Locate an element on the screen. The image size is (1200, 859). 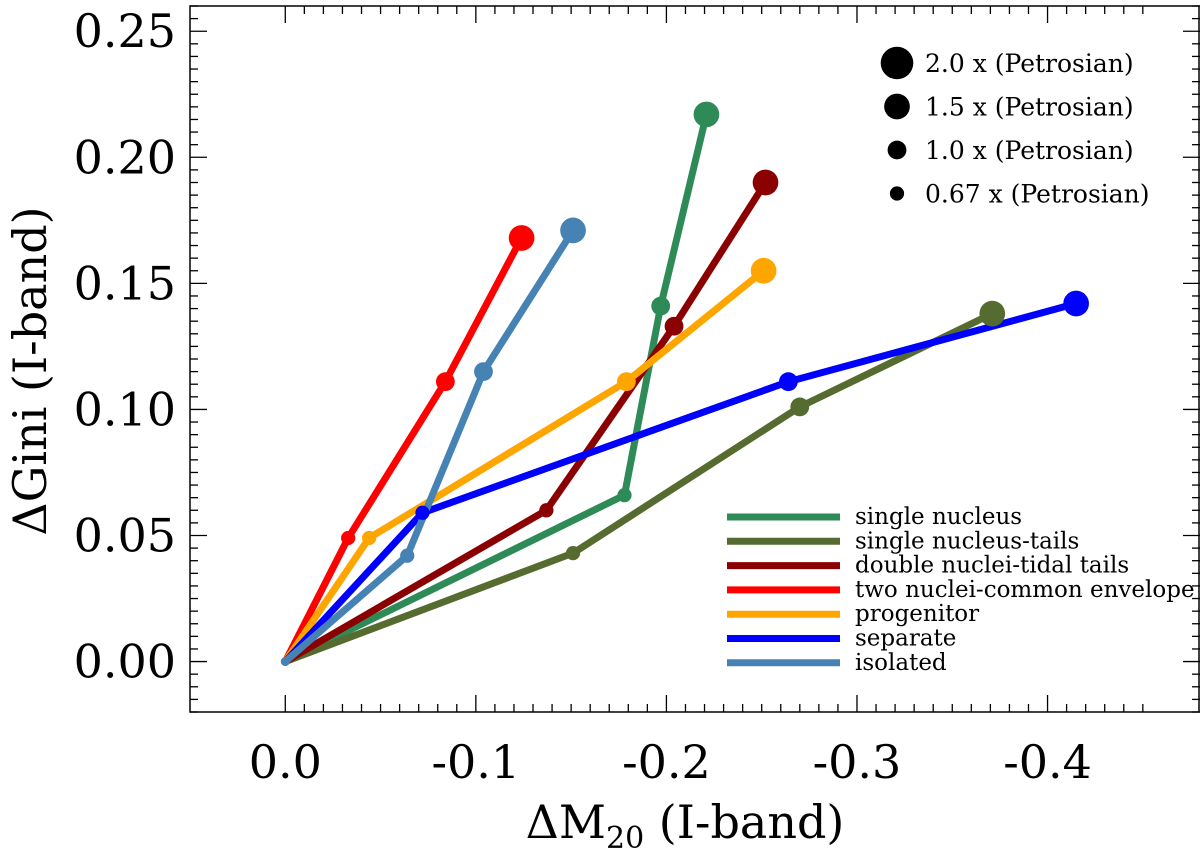
y-axis-label: ΔGini (I-band) is located at coordinates (30, 370).